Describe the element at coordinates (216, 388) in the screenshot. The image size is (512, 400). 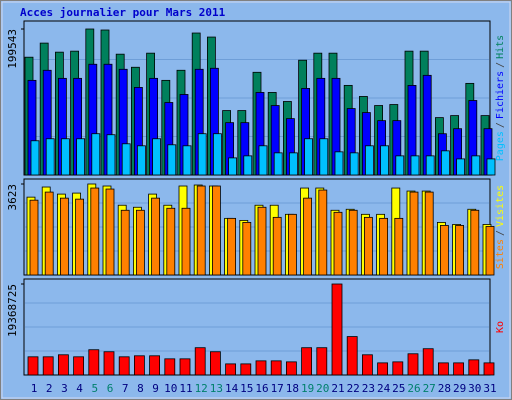
I see `x-tick-label: 13` at that location.